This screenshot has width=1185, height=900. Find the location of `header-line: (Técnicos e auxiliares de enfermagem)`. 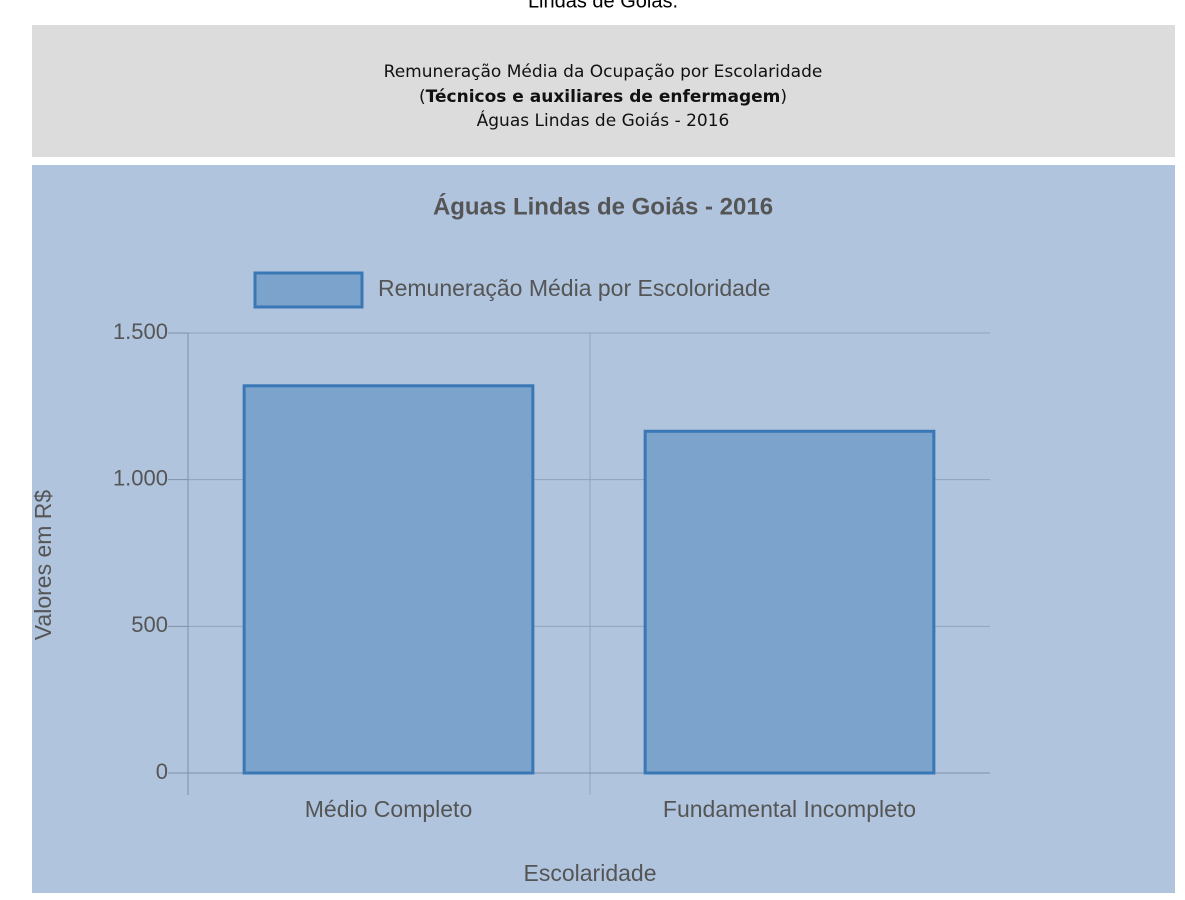

header-line: (Técnicos e auxiliares de enfermagem) is located at coordinates (603, 97).